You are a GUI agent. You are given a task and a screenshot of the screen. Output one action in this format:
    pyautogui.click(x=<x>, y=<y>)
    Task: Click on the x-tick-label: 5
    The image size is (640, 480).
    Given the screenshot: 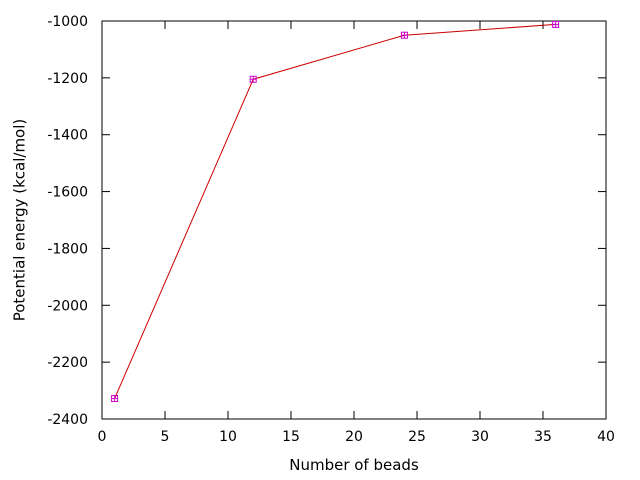 What is the action you would take?
    pyautogui.click(x=165, y=437)
    